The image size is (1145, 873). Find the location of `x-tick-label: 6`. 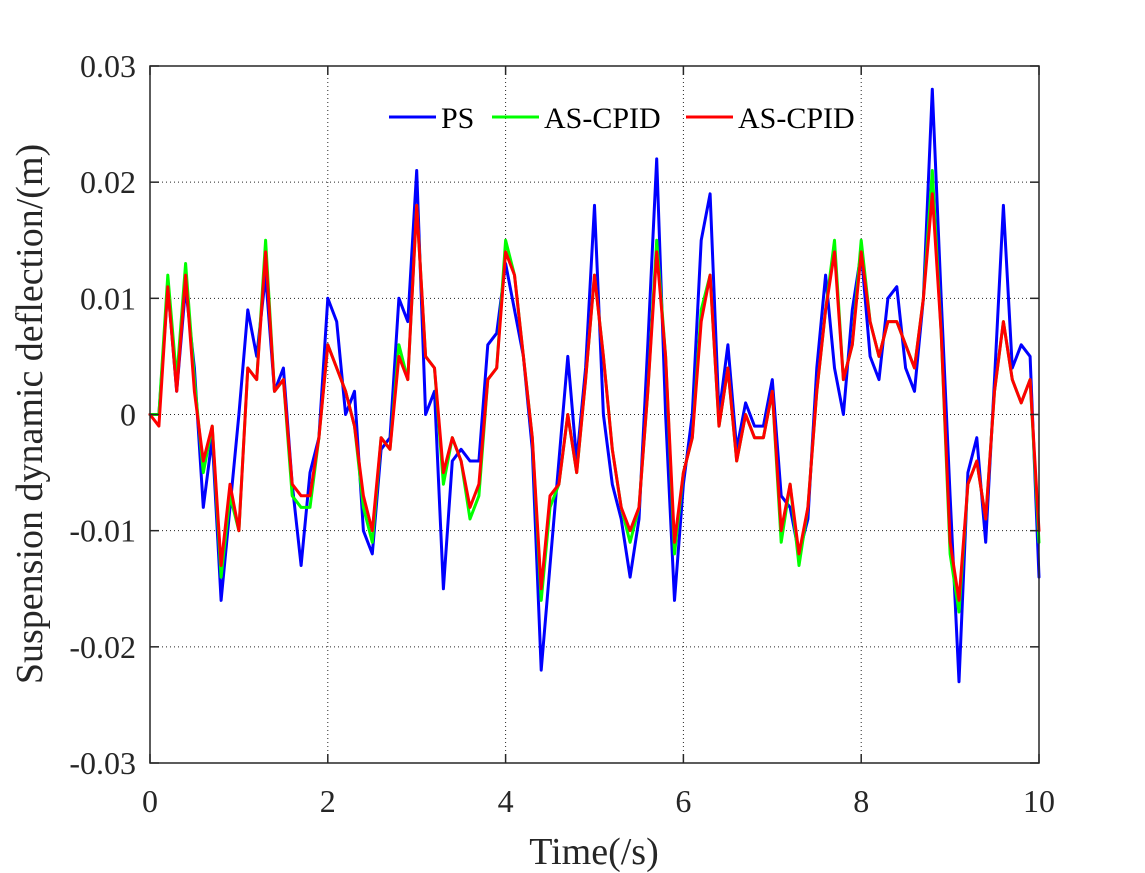

x-tick-label: 6 is located at coordinates (683, 801).